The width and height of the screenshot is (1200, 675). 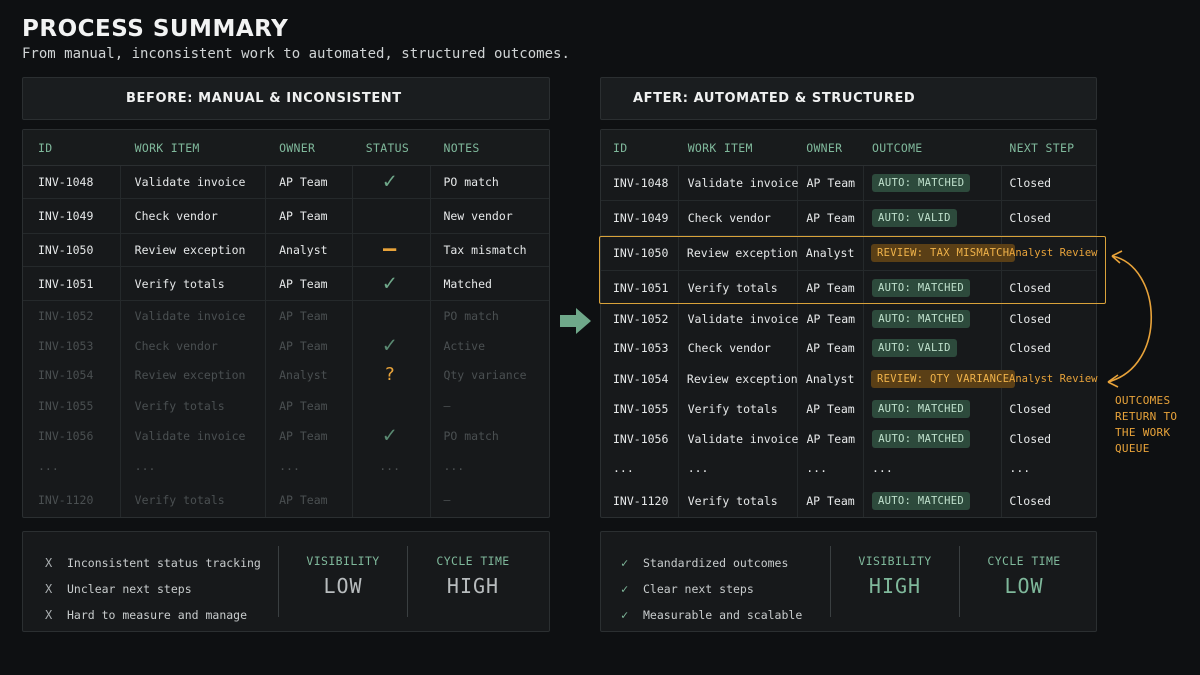 I want to click on row-id: INV-1048, so click(x=641, y=183).